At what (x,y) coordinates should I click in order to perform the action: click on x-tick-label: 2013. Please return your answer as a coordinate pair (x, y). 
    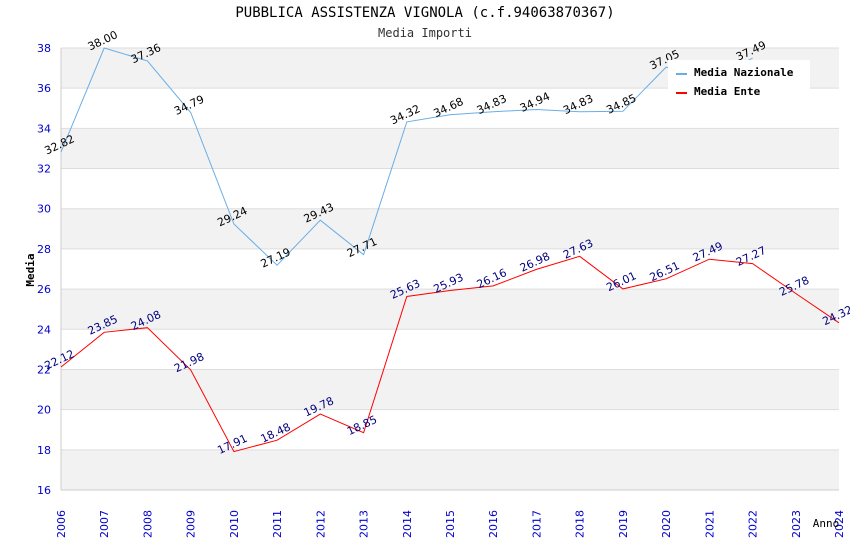
    Looking at the image, I should click on (364, 524).